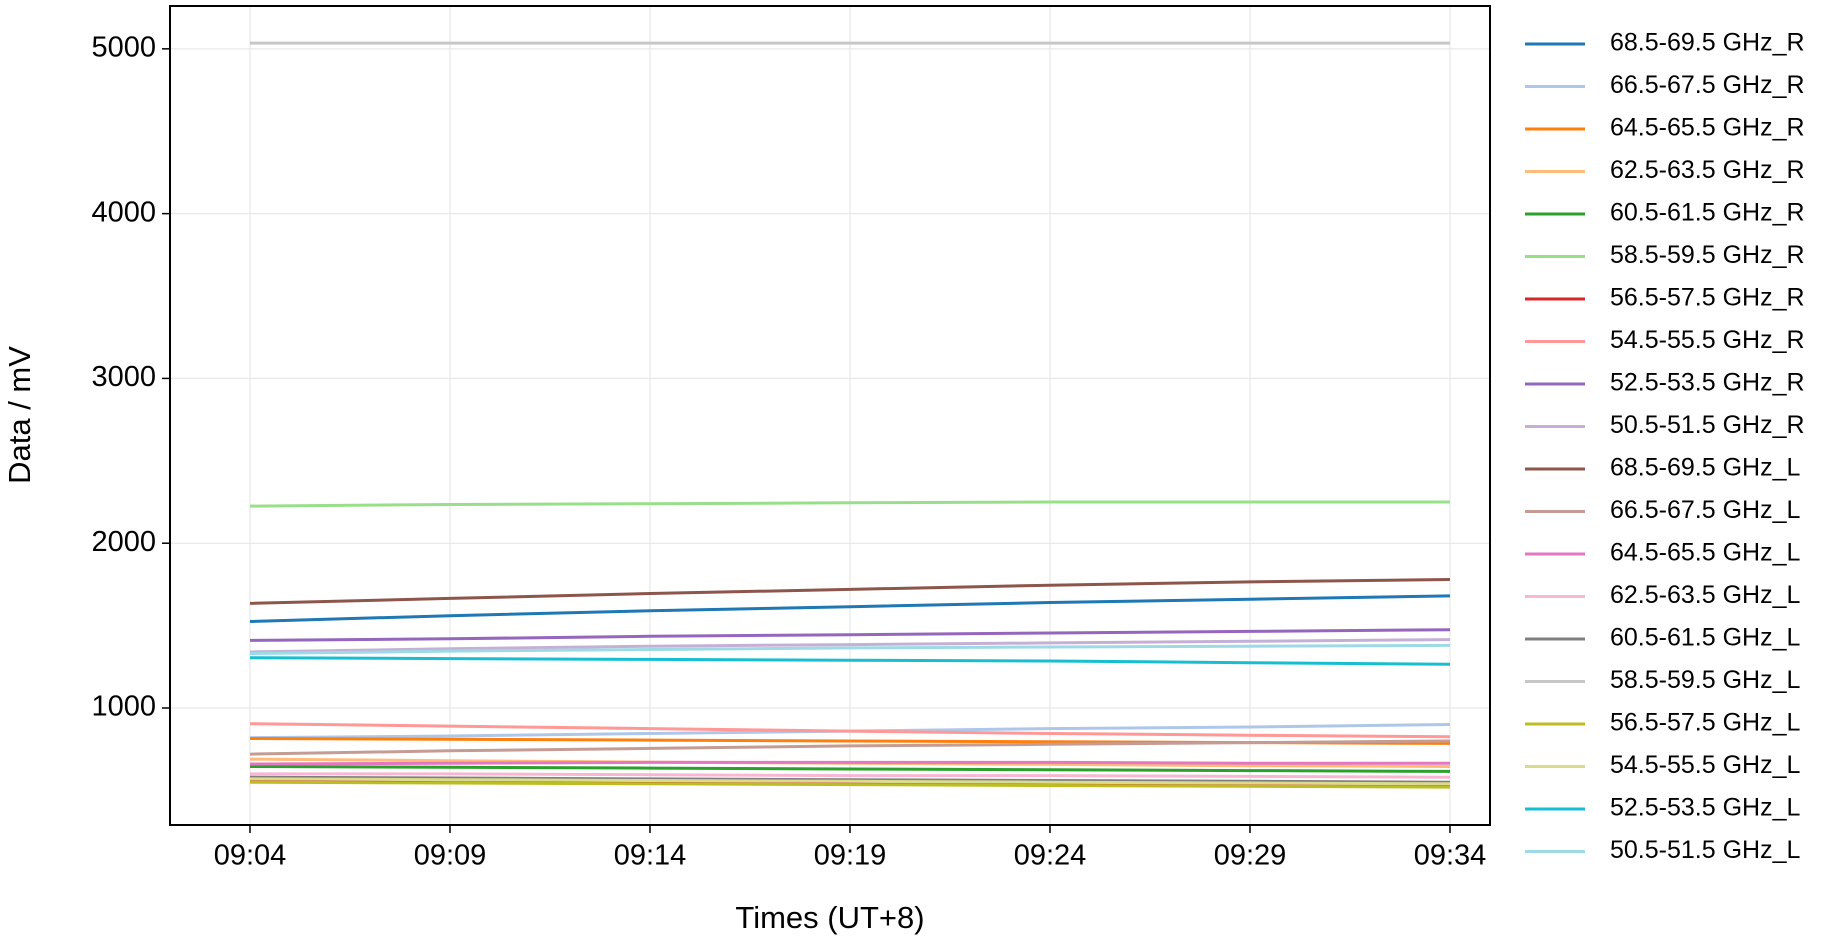 Image resolution: width=1847 pixels, height=941 pixels. I want to click on legend-label: 52.5-53.5 GHz_L, so click(1705, 808).